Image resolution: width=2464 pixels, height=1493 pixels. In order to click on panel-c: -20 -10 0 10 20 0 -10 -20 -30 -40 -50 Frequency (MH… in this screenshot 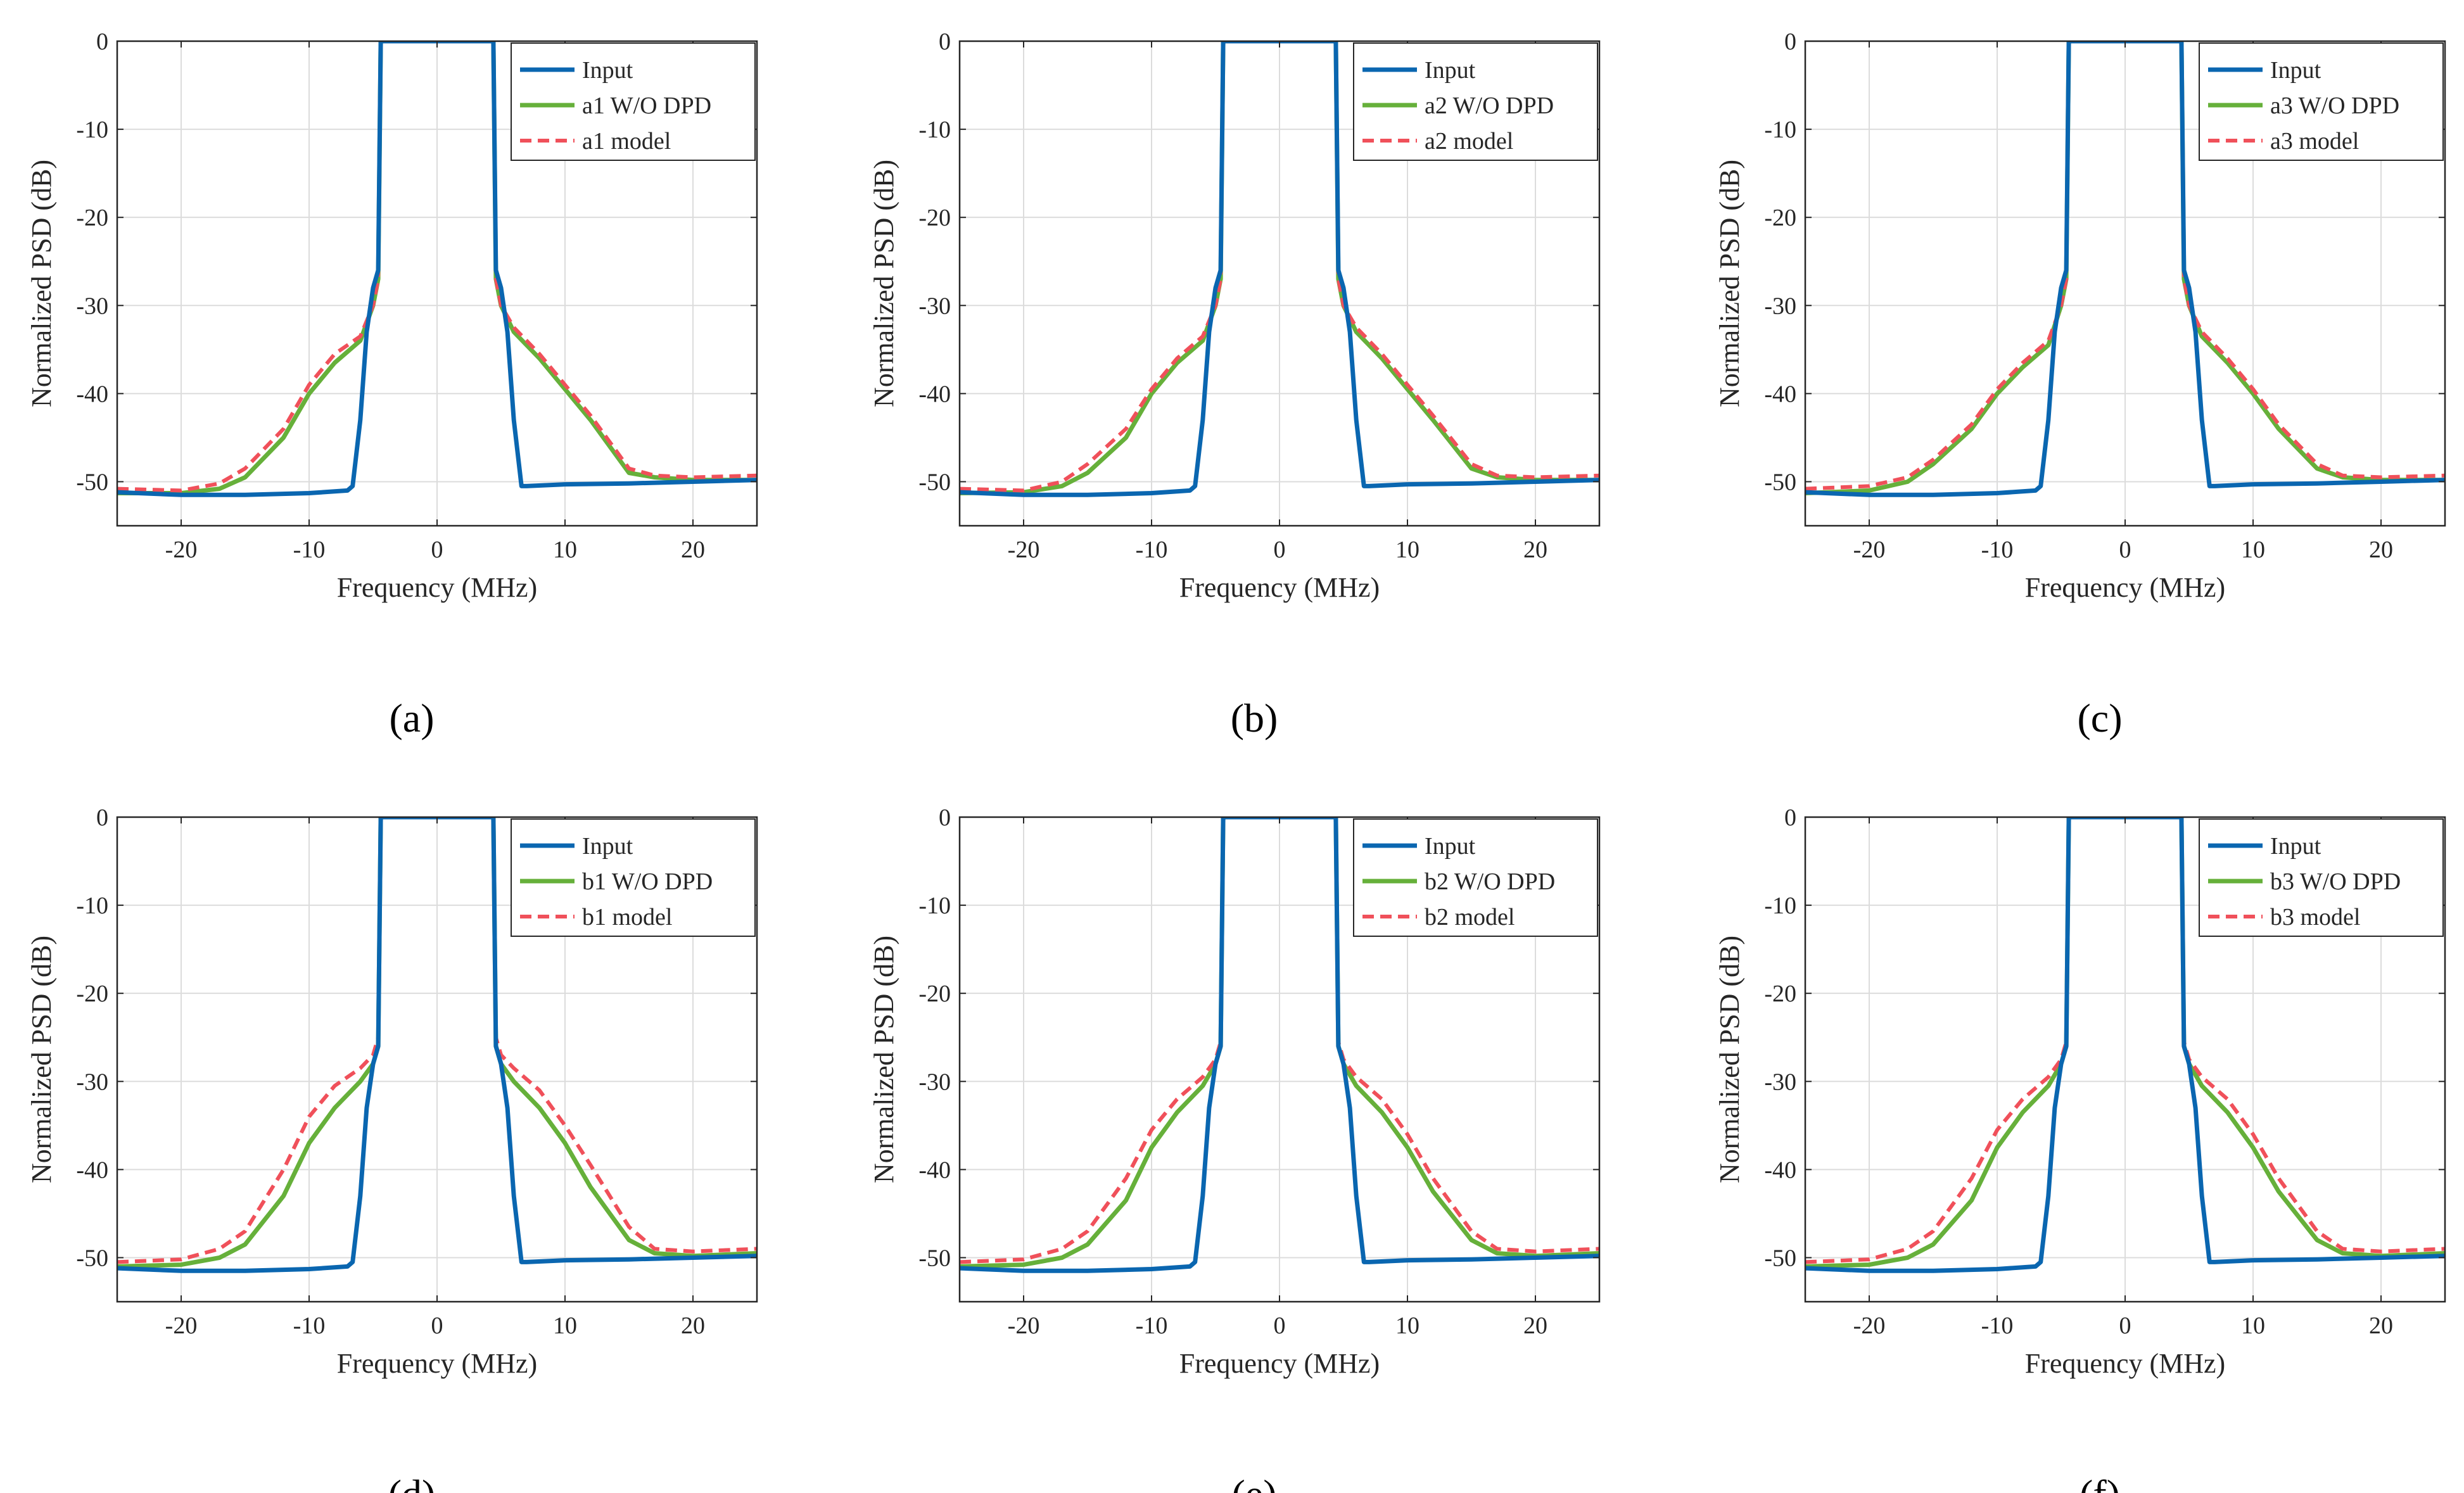, I will do `click(2080, 384)`.